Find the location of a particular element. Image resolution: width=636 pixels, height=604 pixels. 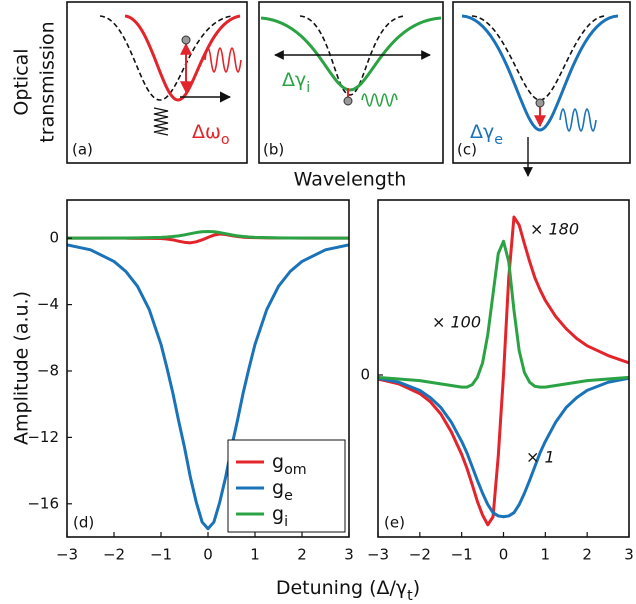

schematic-panel: (a) Δωo is located at coordinates (157, 82).